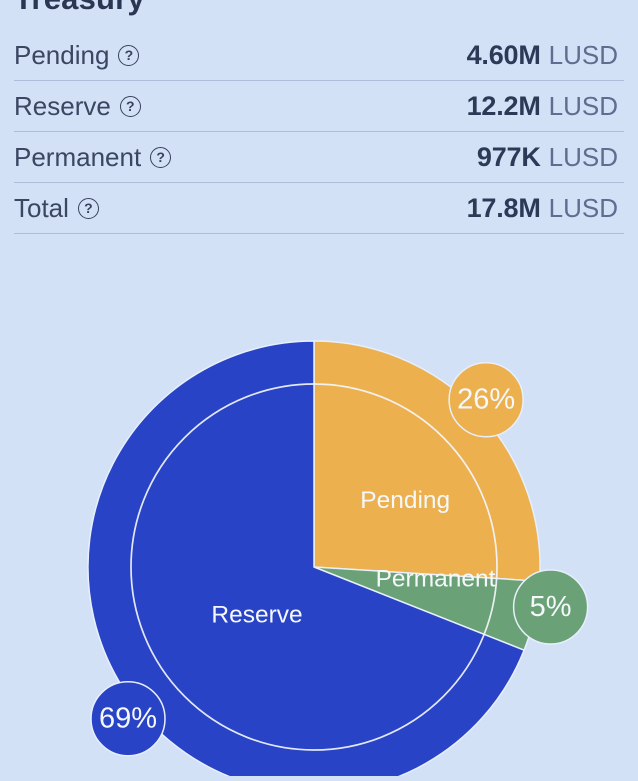 Image resolution: width=638 pixels, height=781 pixels. What do you see at coordinates (508, 156) in the screenshot?
I see `row-value: 977K` at bounding box center [508, 156].